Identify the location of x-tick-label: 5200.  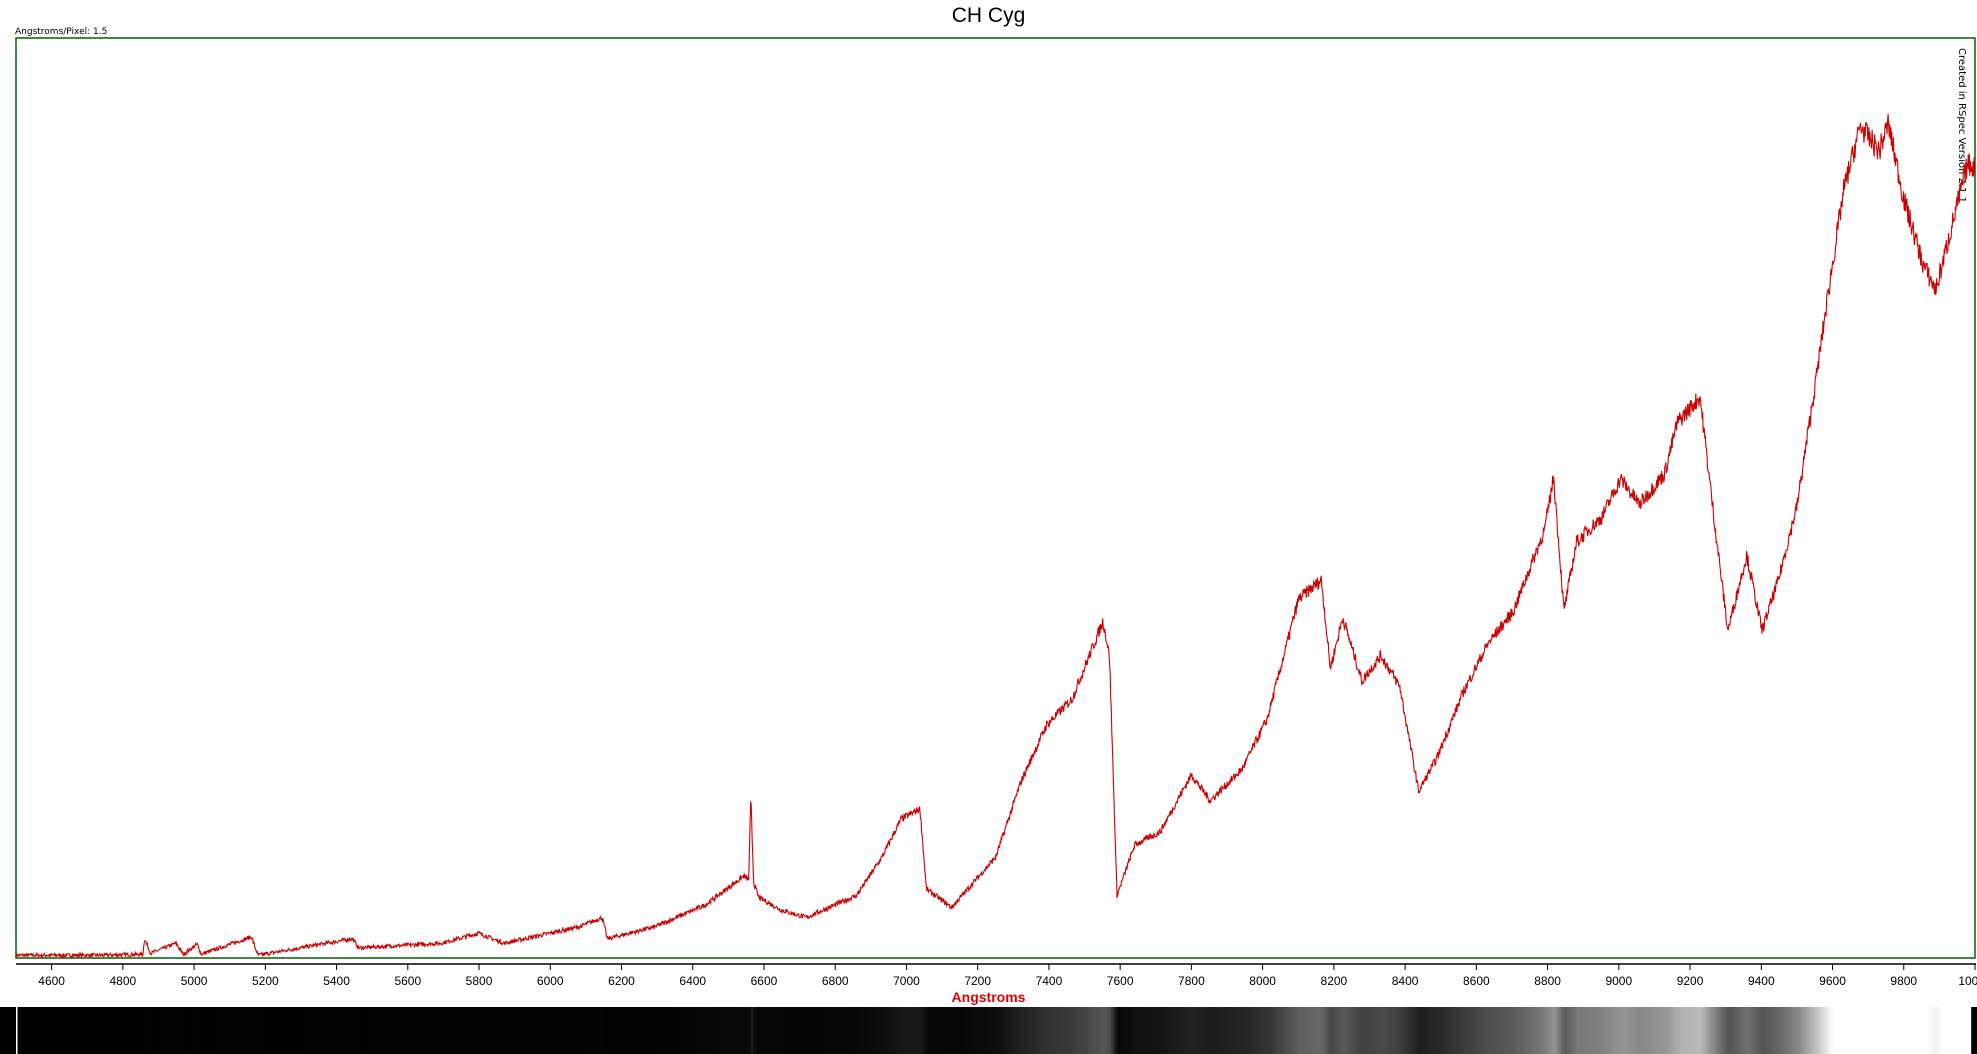
(265, 981).